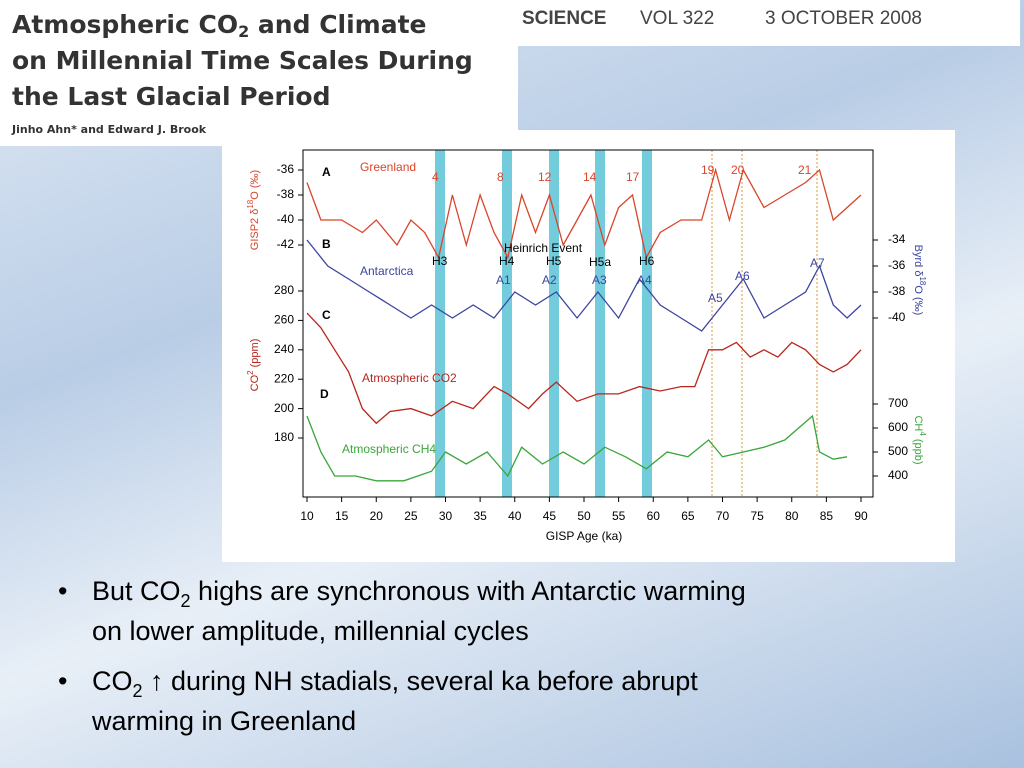 Image resolution: width=1024 pixels, height=768 pixels. I want to click on x-tick-label: 50, so click(584, 516).